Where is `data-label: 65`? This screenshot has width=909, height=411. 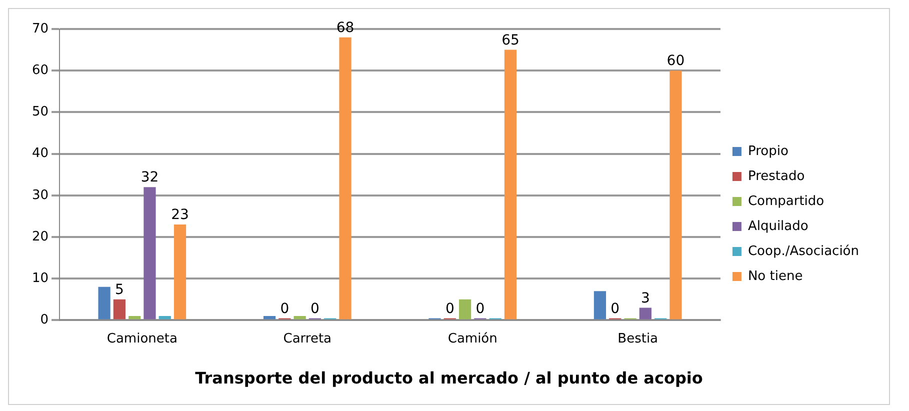
data-label: 65 is located at coordinates (511, 40).